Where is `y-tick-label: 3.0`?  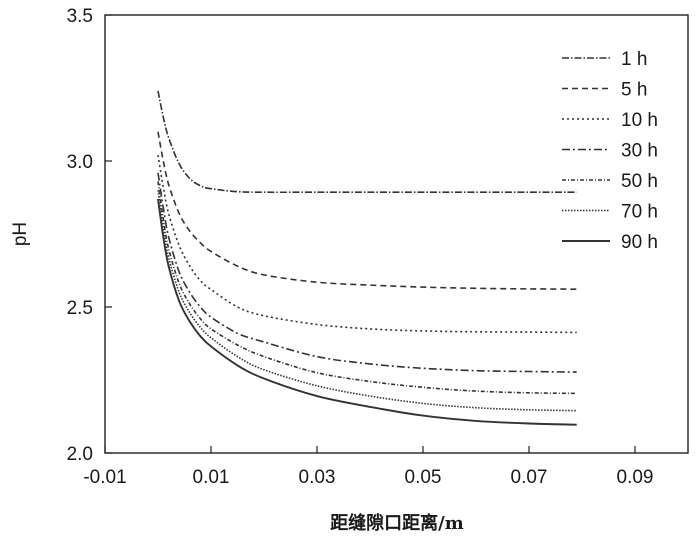
y-tick-label: 3.0 is located at coordinates (80, 162).